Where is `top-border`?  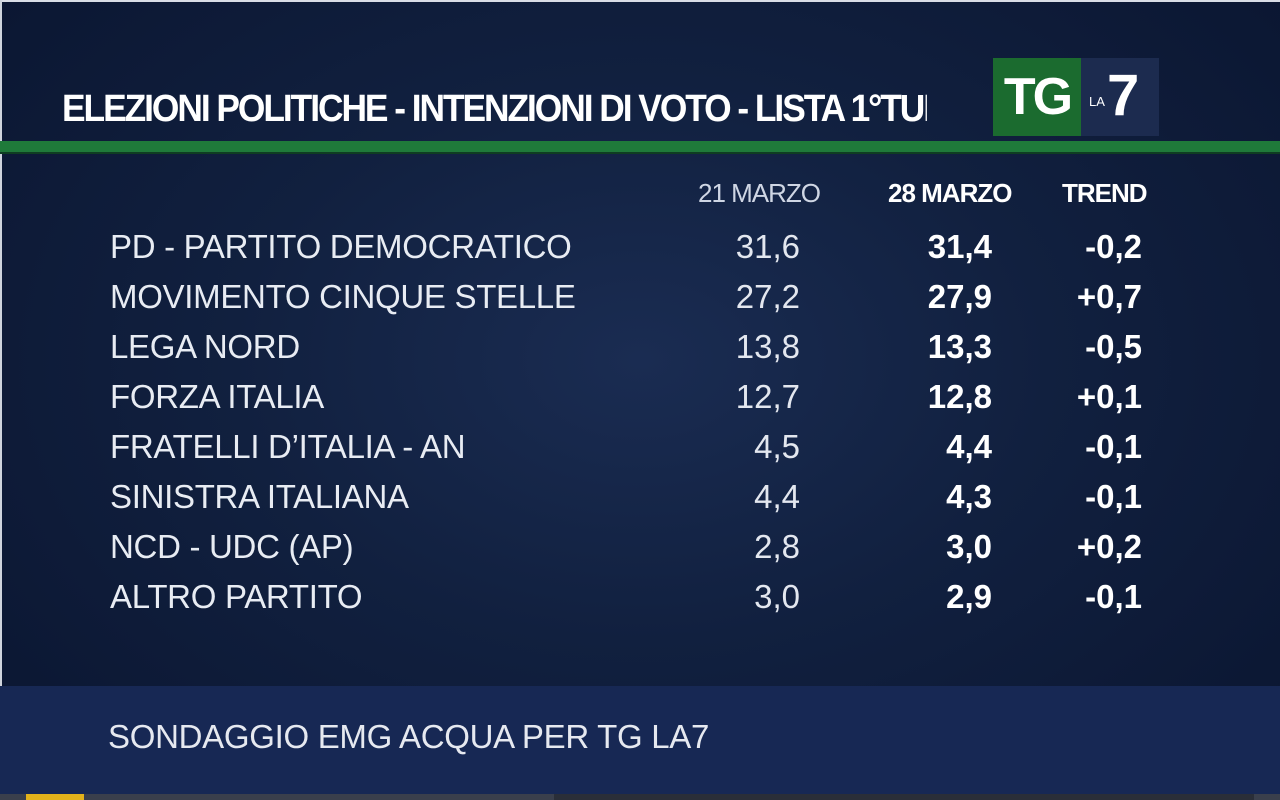 top-border is located at coordinates (640, 1).